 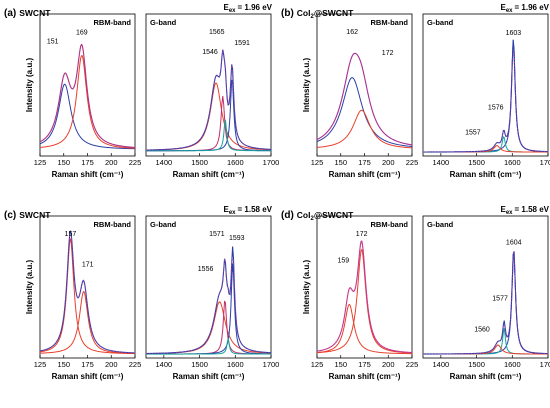 I want to click on peak-position-label: 1557, so click(x=473, y=133).